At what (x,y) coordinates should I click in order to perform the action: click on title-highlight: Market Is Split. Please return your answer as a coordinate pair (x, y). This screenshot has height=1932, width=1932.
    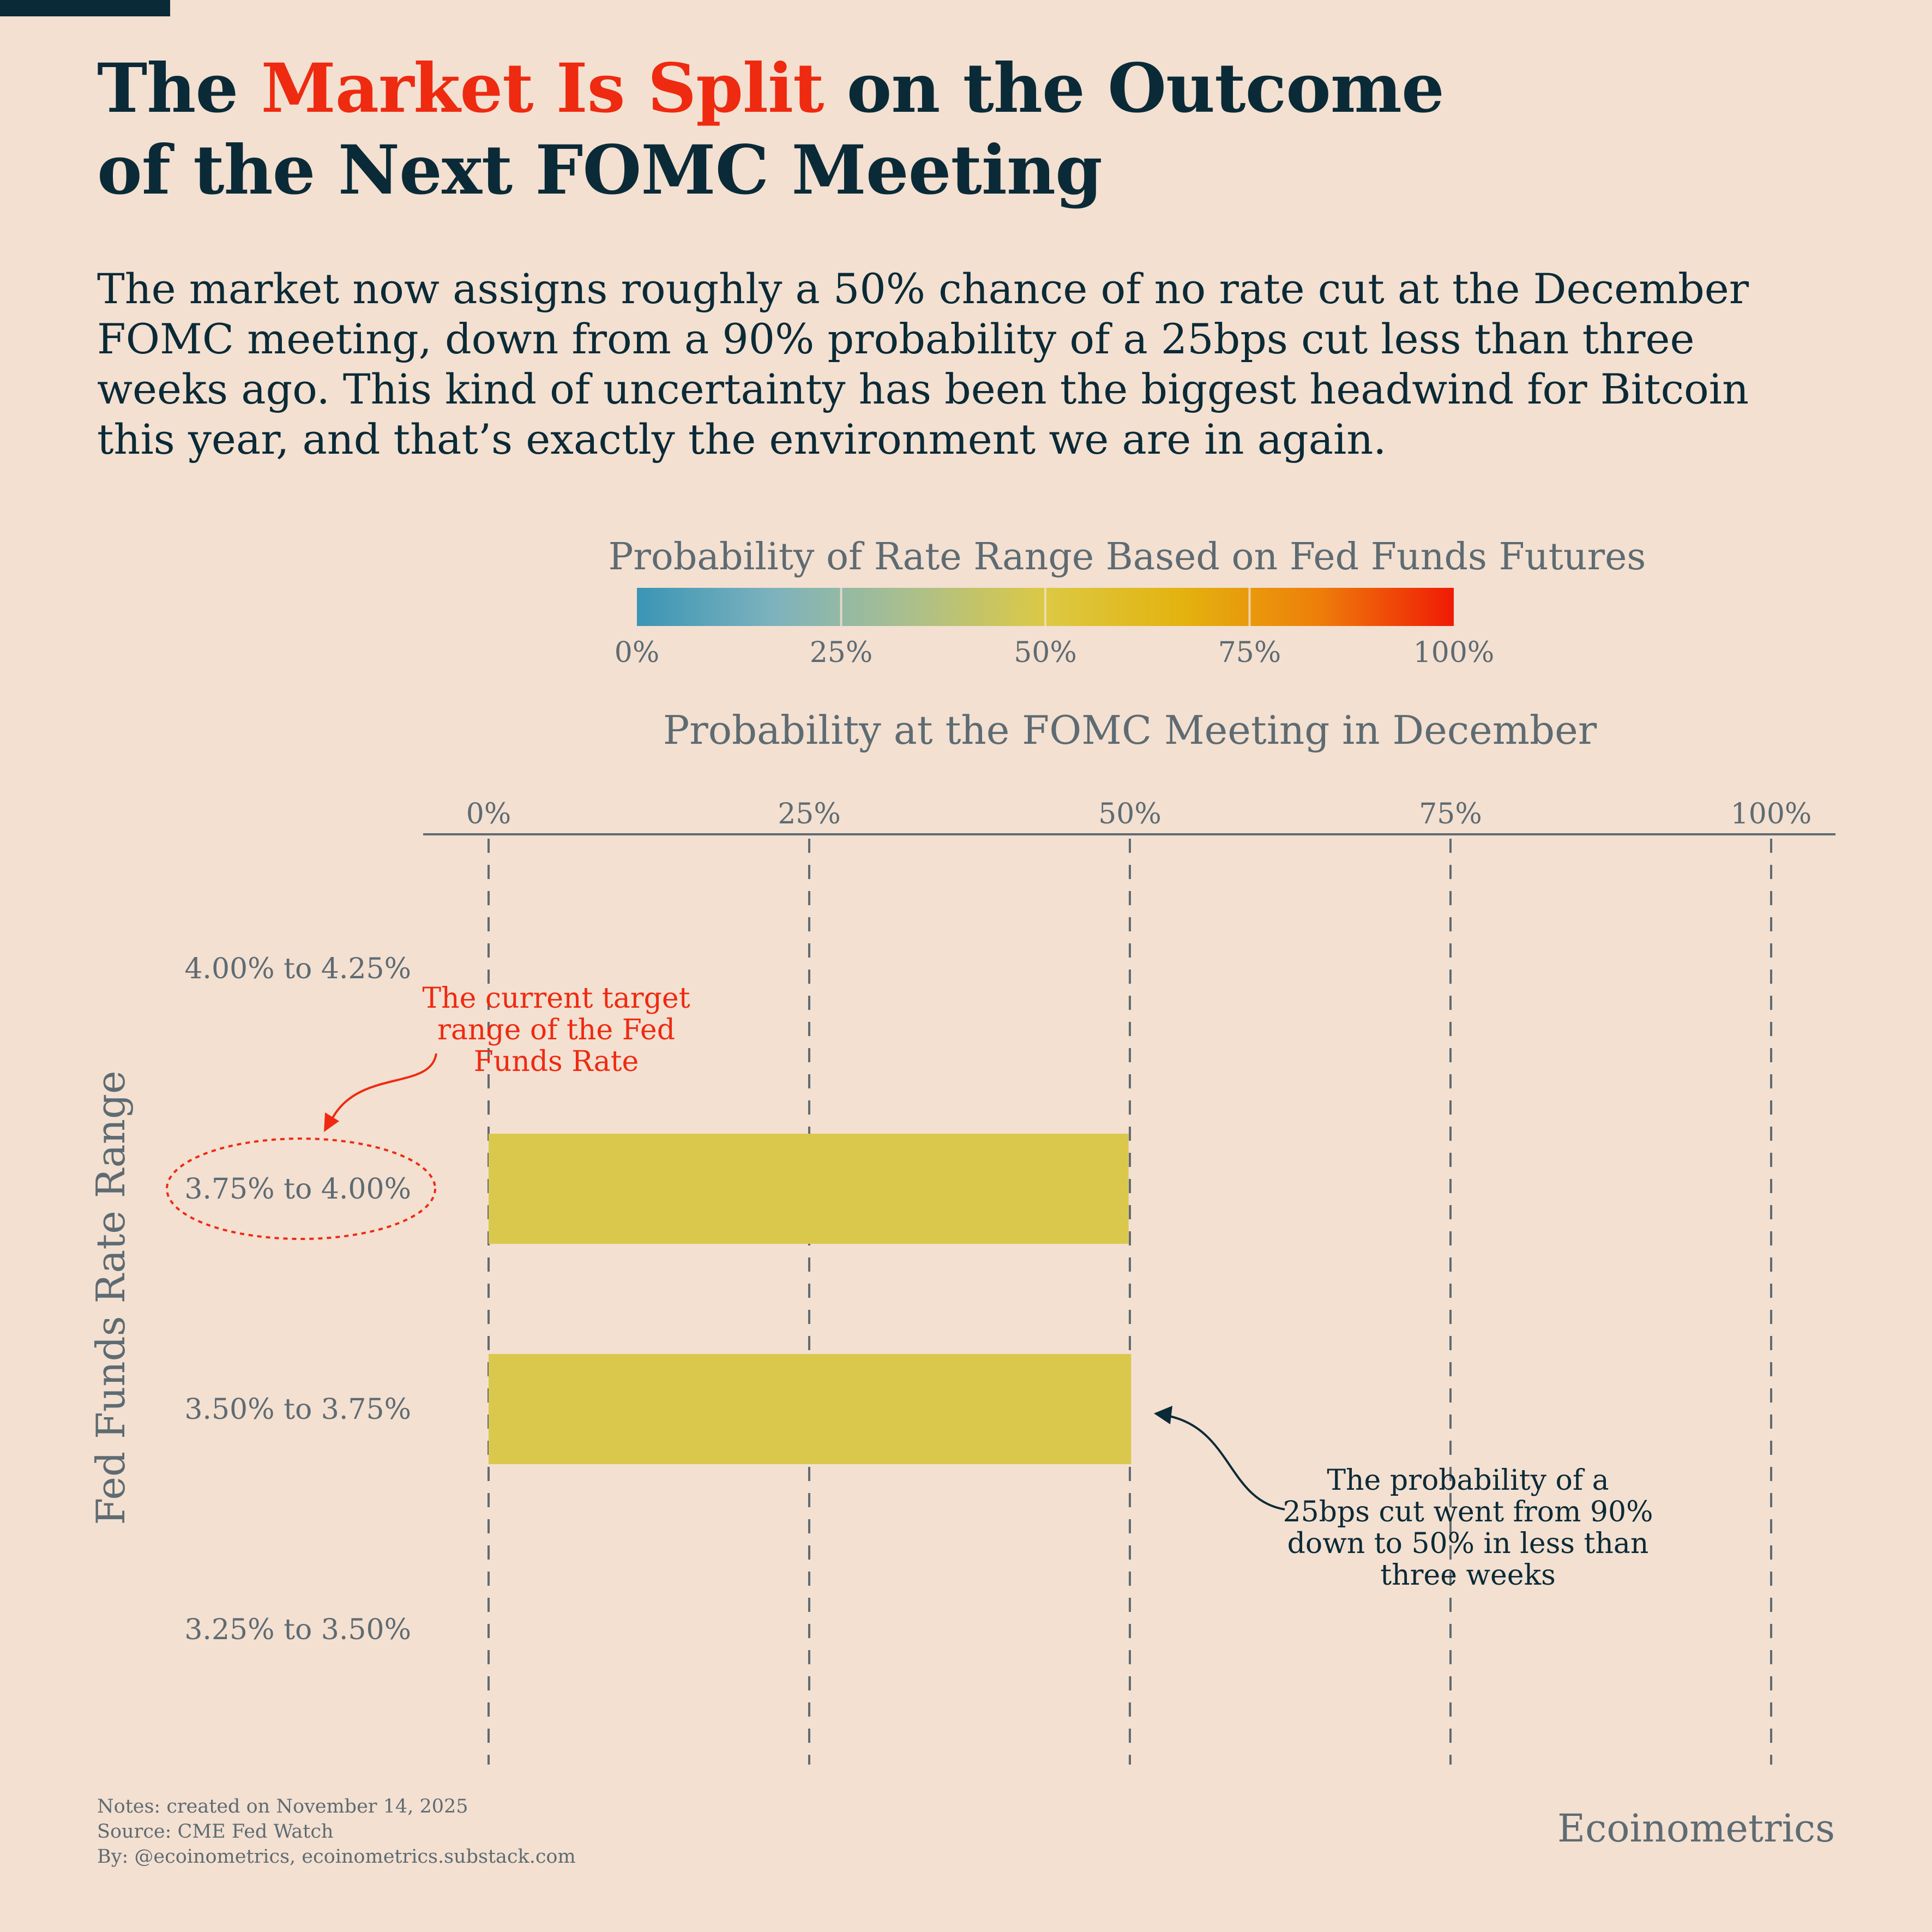
    Looking at the image, I should click on (542, 88).